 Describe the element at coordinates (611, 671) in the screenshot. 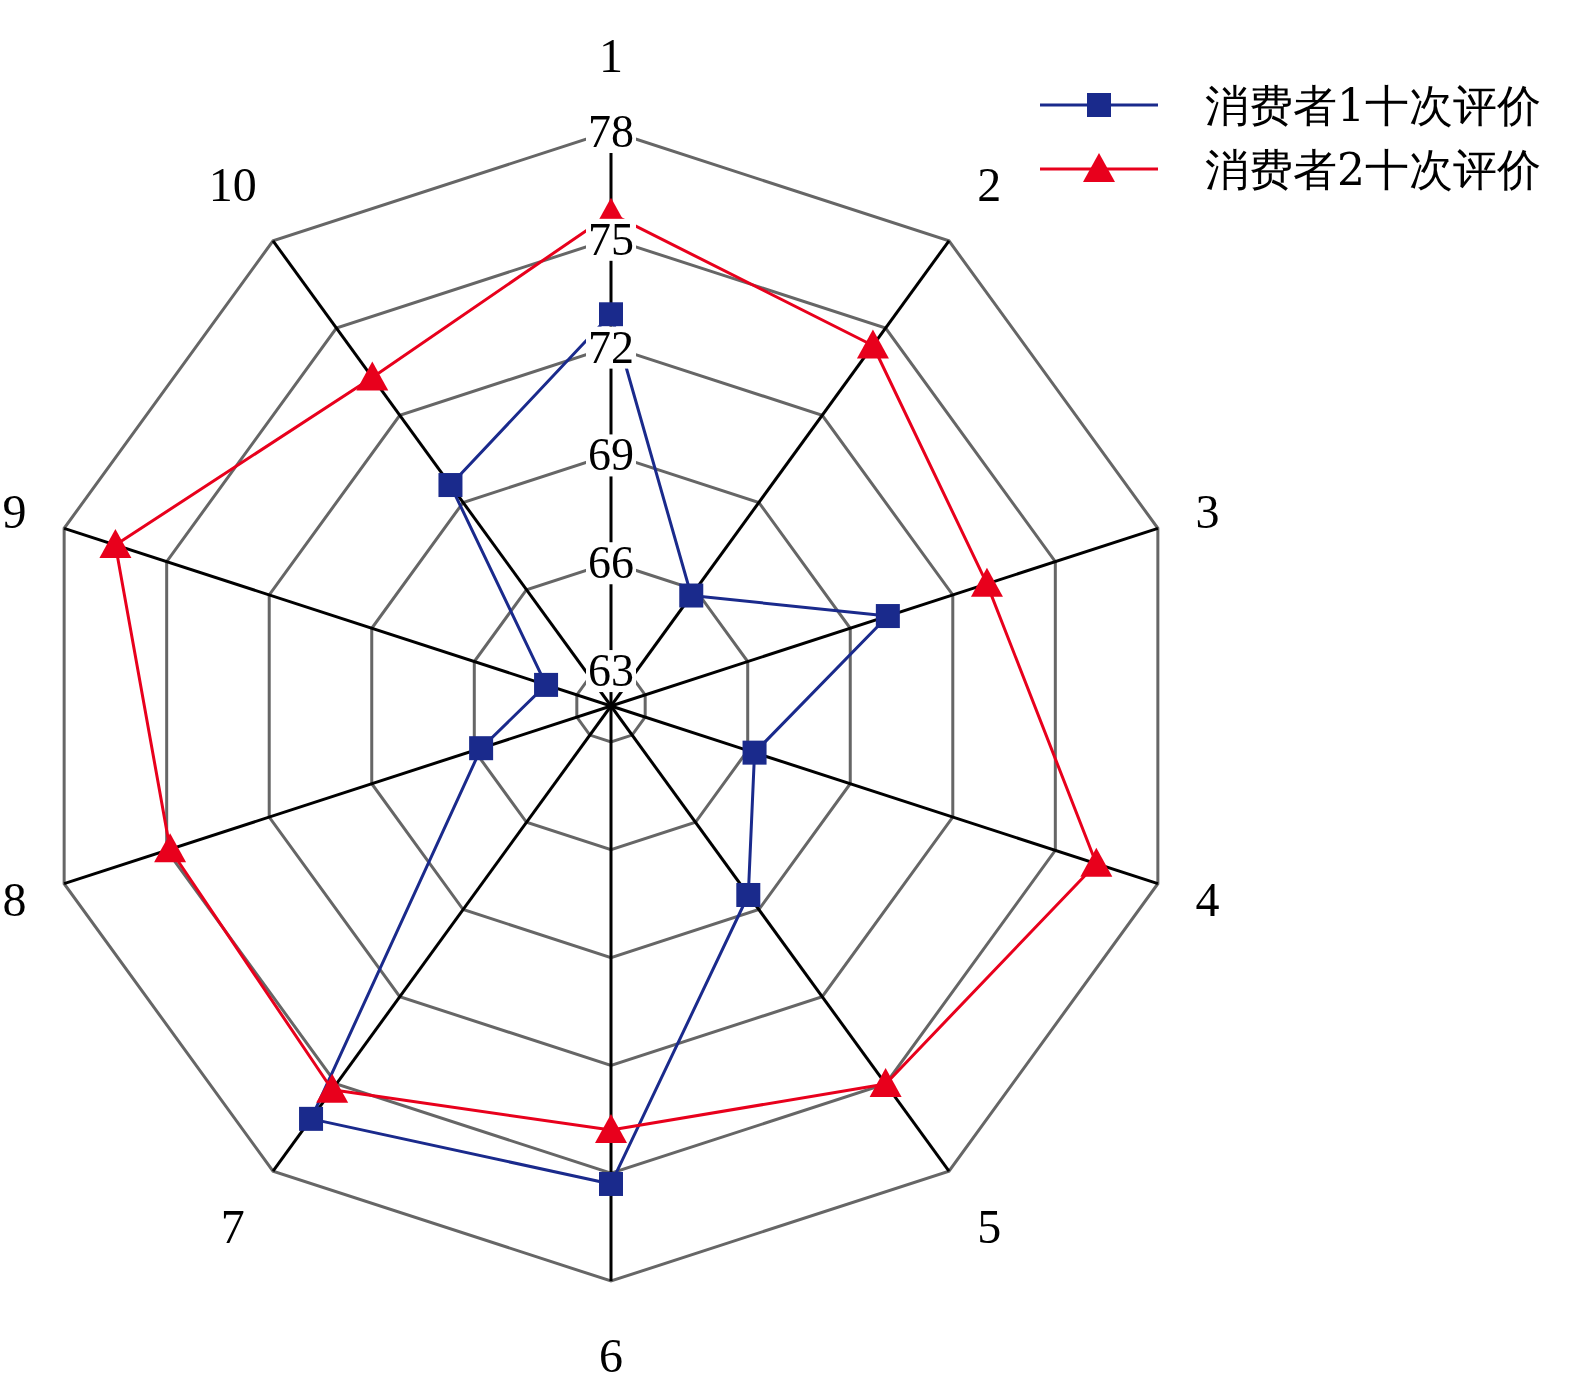

I see `y-tick-label: 63` at that location.